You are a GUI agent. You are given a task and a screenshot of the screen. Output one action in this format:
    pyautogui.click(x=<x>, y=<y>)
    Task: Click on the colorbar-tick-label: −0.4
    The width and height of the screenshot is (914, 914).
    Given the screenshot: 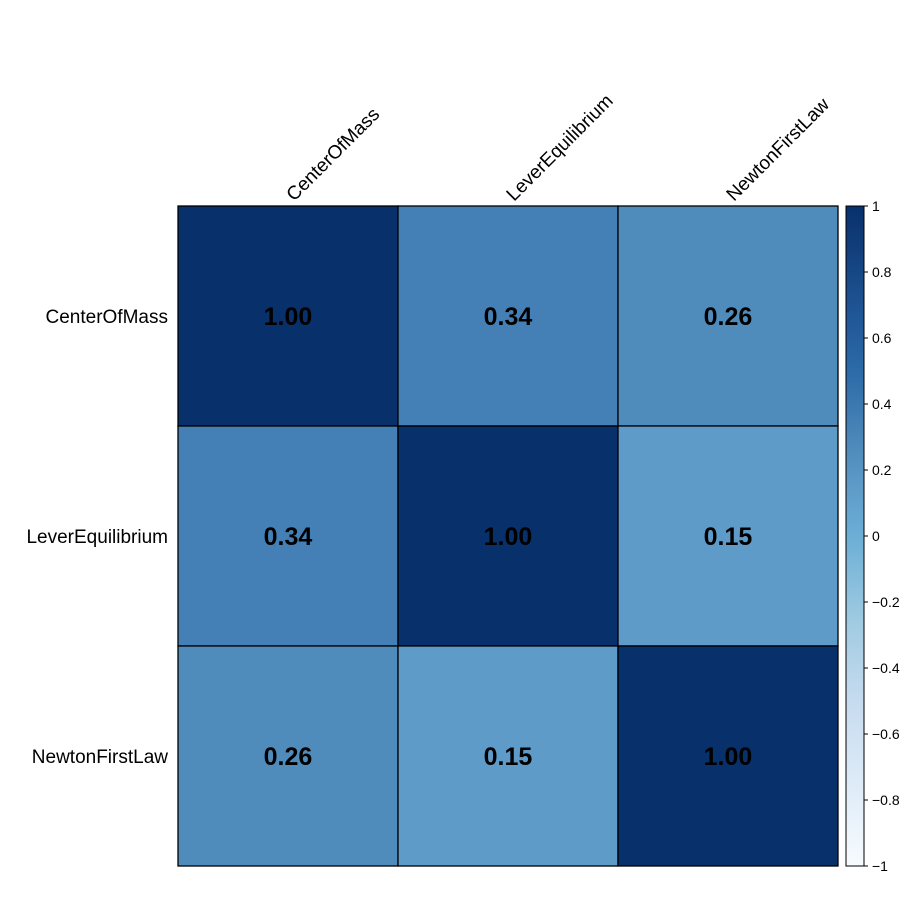 What is the action you would take?
    pyautogui.click(x=886, y=668)
    